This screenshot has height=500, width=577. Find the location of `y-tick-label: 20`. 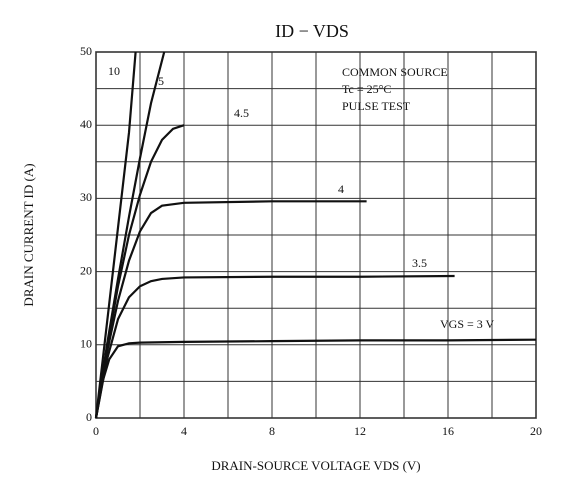

y-tick-label: 20 is located at coordinates (86, 270).